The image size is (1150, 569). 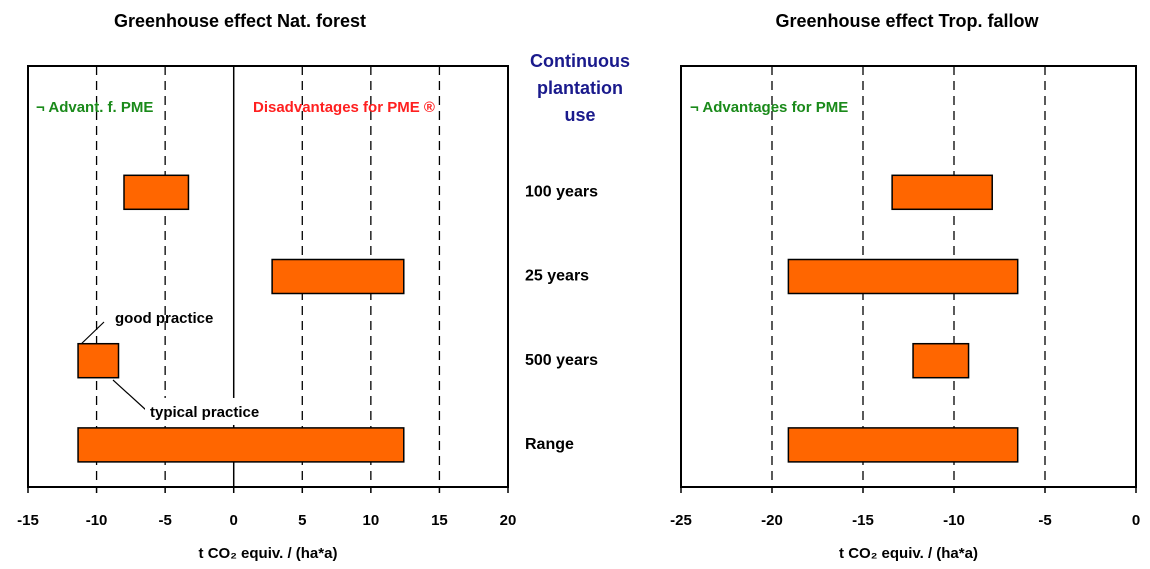 I want to click on annotation: typical practice, so click(x=204, y=412).